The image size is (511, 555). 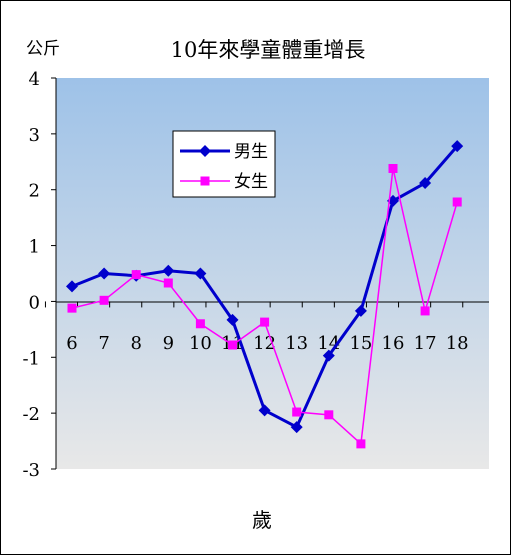 What do you see at coordinates (393, 343) in the screenshot?
I see `x-tick-label: 16` at bounding box center [393, 343].